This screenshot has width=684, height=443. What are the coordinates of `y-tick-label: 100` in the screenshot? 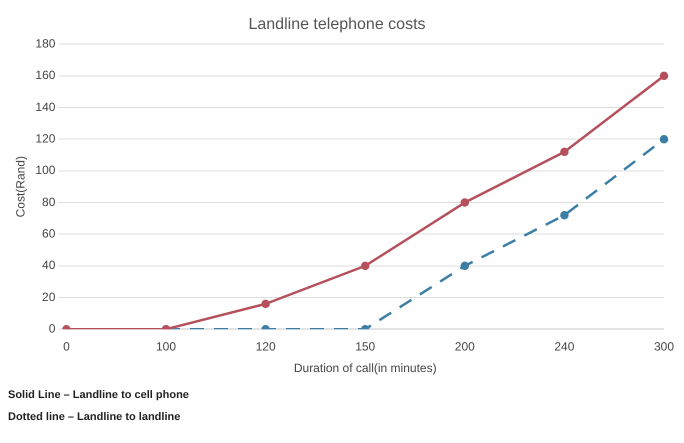 It's located at (45, 170).